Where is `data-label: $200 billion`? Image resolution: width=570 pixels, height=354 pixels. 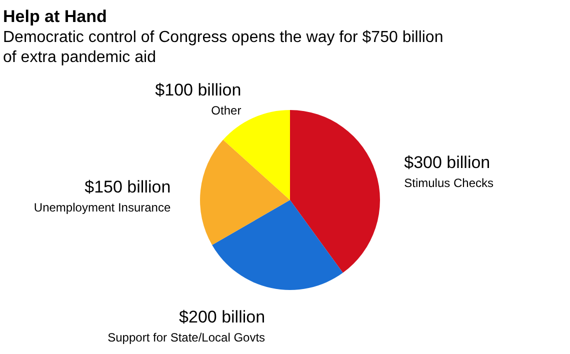
data-label: $200 billion is located at coordinates (222, 316).